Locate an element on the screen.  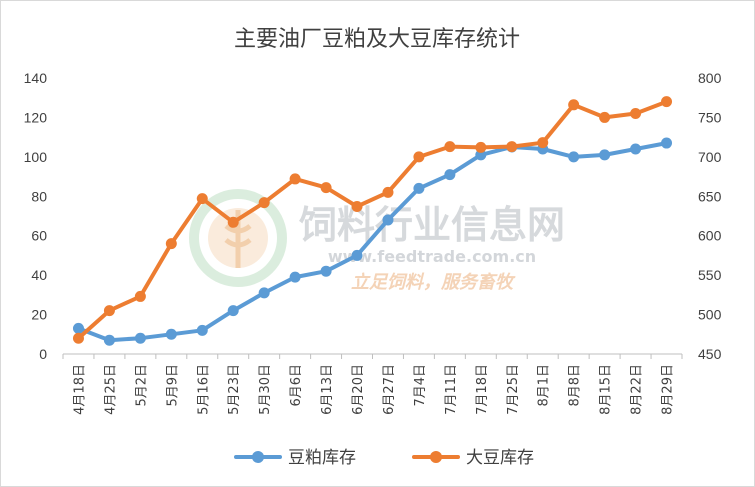
x-tick-label: 4月25日 is located at coordinates (110, 389).